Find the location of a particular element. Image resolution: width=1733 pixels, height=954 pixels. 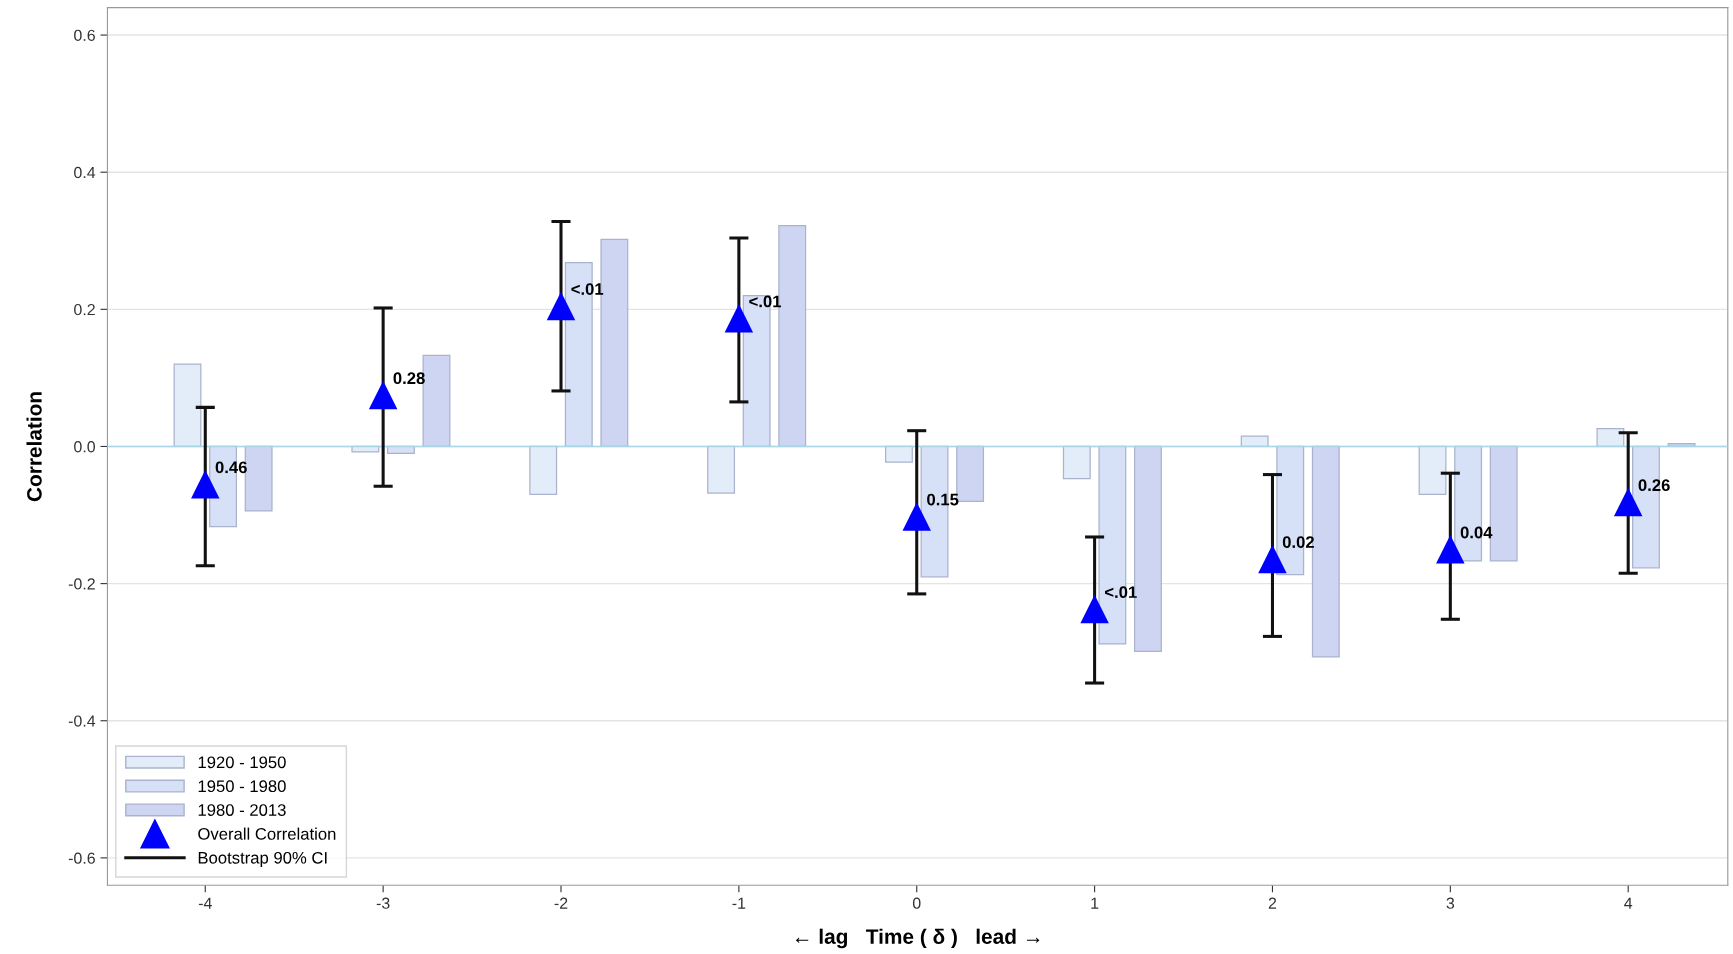

y-tick-label: 0.6 is located at coordinates (84, 35).